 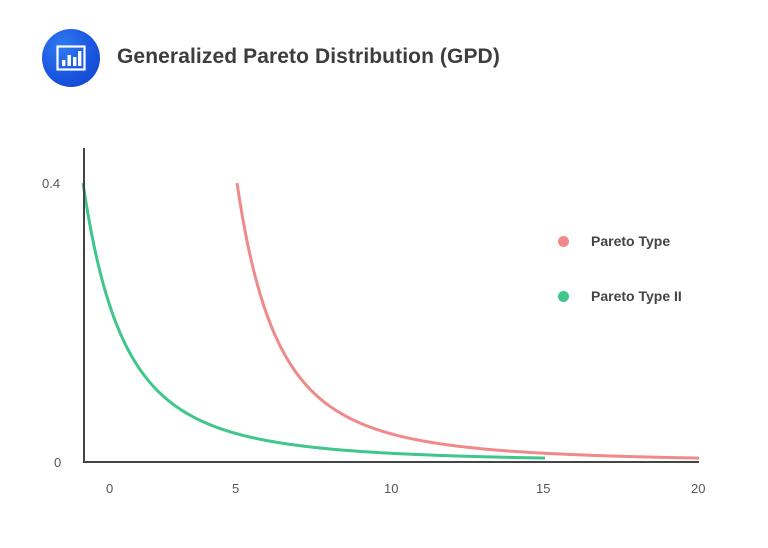 I want to click on legend-label: Pareto Type II, so click(x=636, y=296).